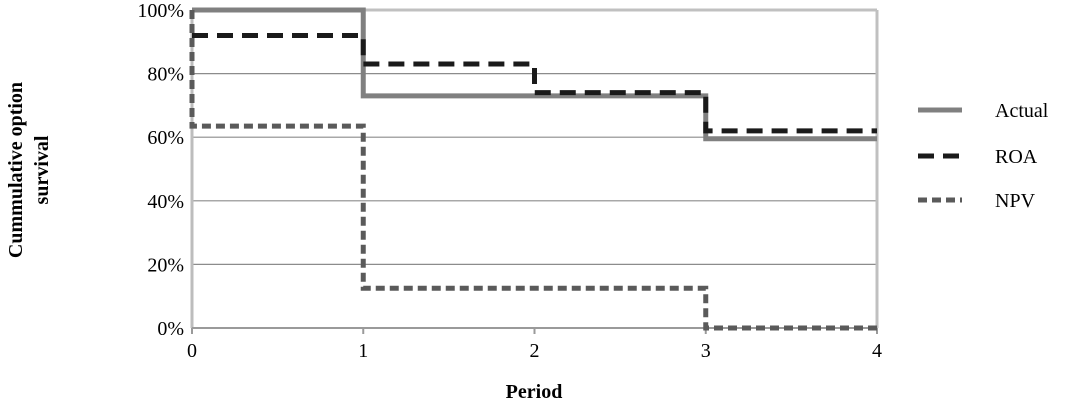 The height and width of the screenshot is (410, 1065). Describe the element at coordinates (16, 170) in the screenshot. I see `y-axis-title-line-1: Cummulative option` at that location.